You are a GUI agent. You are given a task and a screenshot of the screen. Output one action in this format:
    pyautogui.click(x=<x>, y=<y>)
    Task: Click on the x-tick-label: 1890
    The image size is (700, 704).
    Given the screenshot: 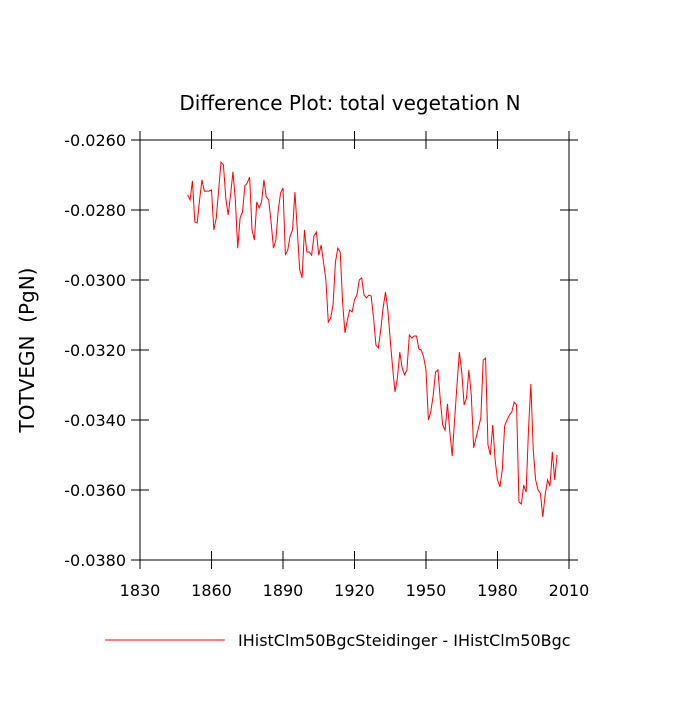 What is the action you would take?
    pyautogui.click(x=283, y=590)
    